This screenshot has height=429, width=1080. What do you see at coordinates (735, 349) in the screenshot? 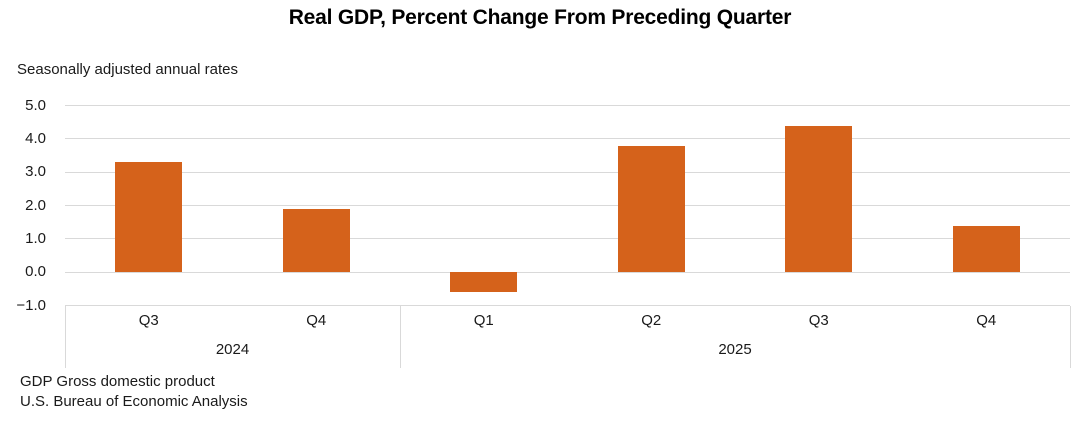
I see `x-axis-year-label: 2025` at bounding box center [735, 349].